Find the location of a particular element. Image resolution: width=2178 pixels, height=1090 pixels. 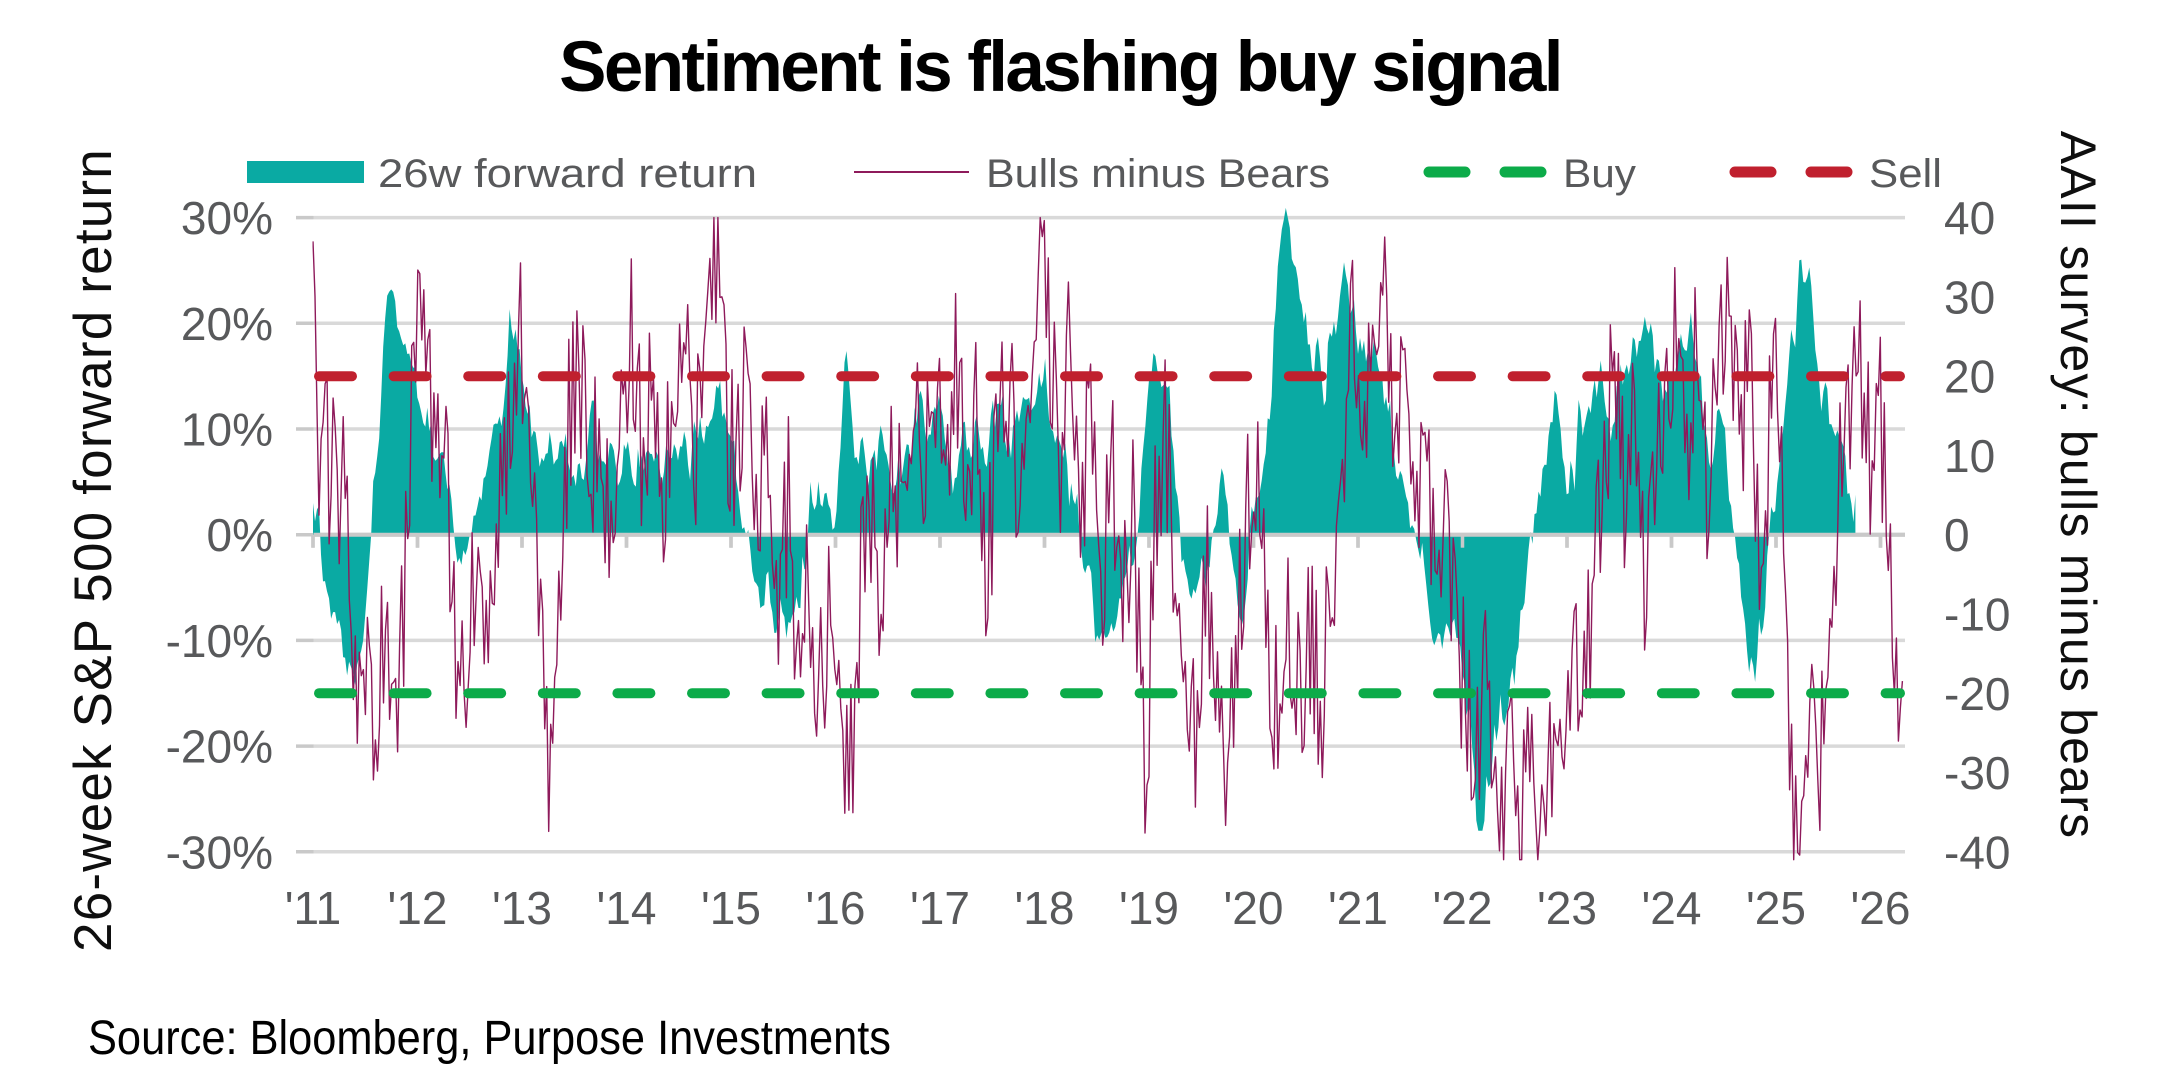

svg-text: 0 is located at coordinates (1957, 535).